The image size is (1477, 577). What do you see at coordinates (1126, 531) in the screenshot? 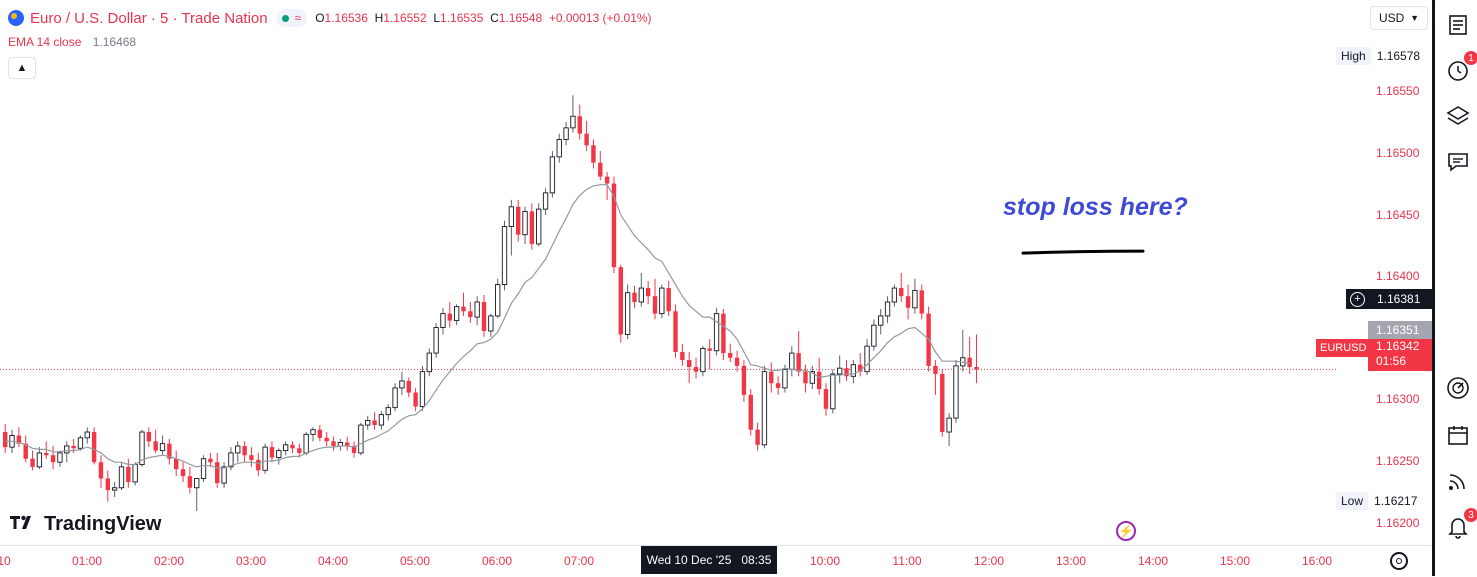
I see `flash-icon: ⚡` at bounding box center [1126, 531].